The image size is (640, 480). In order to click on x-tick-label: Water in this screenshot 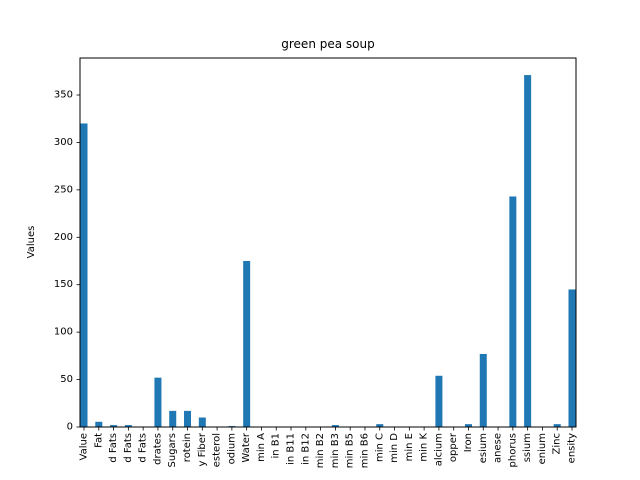, I will do `click(246, 447)`.